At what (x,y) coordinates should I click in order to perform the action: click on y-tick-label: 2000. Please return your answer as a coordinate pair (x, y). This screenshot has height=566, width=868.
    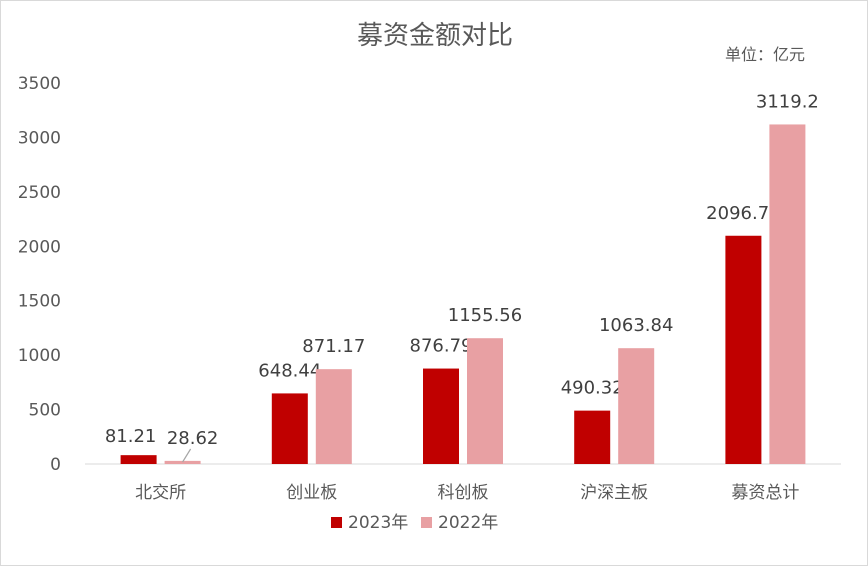
    Looking at the image, I should click on (39, 247).